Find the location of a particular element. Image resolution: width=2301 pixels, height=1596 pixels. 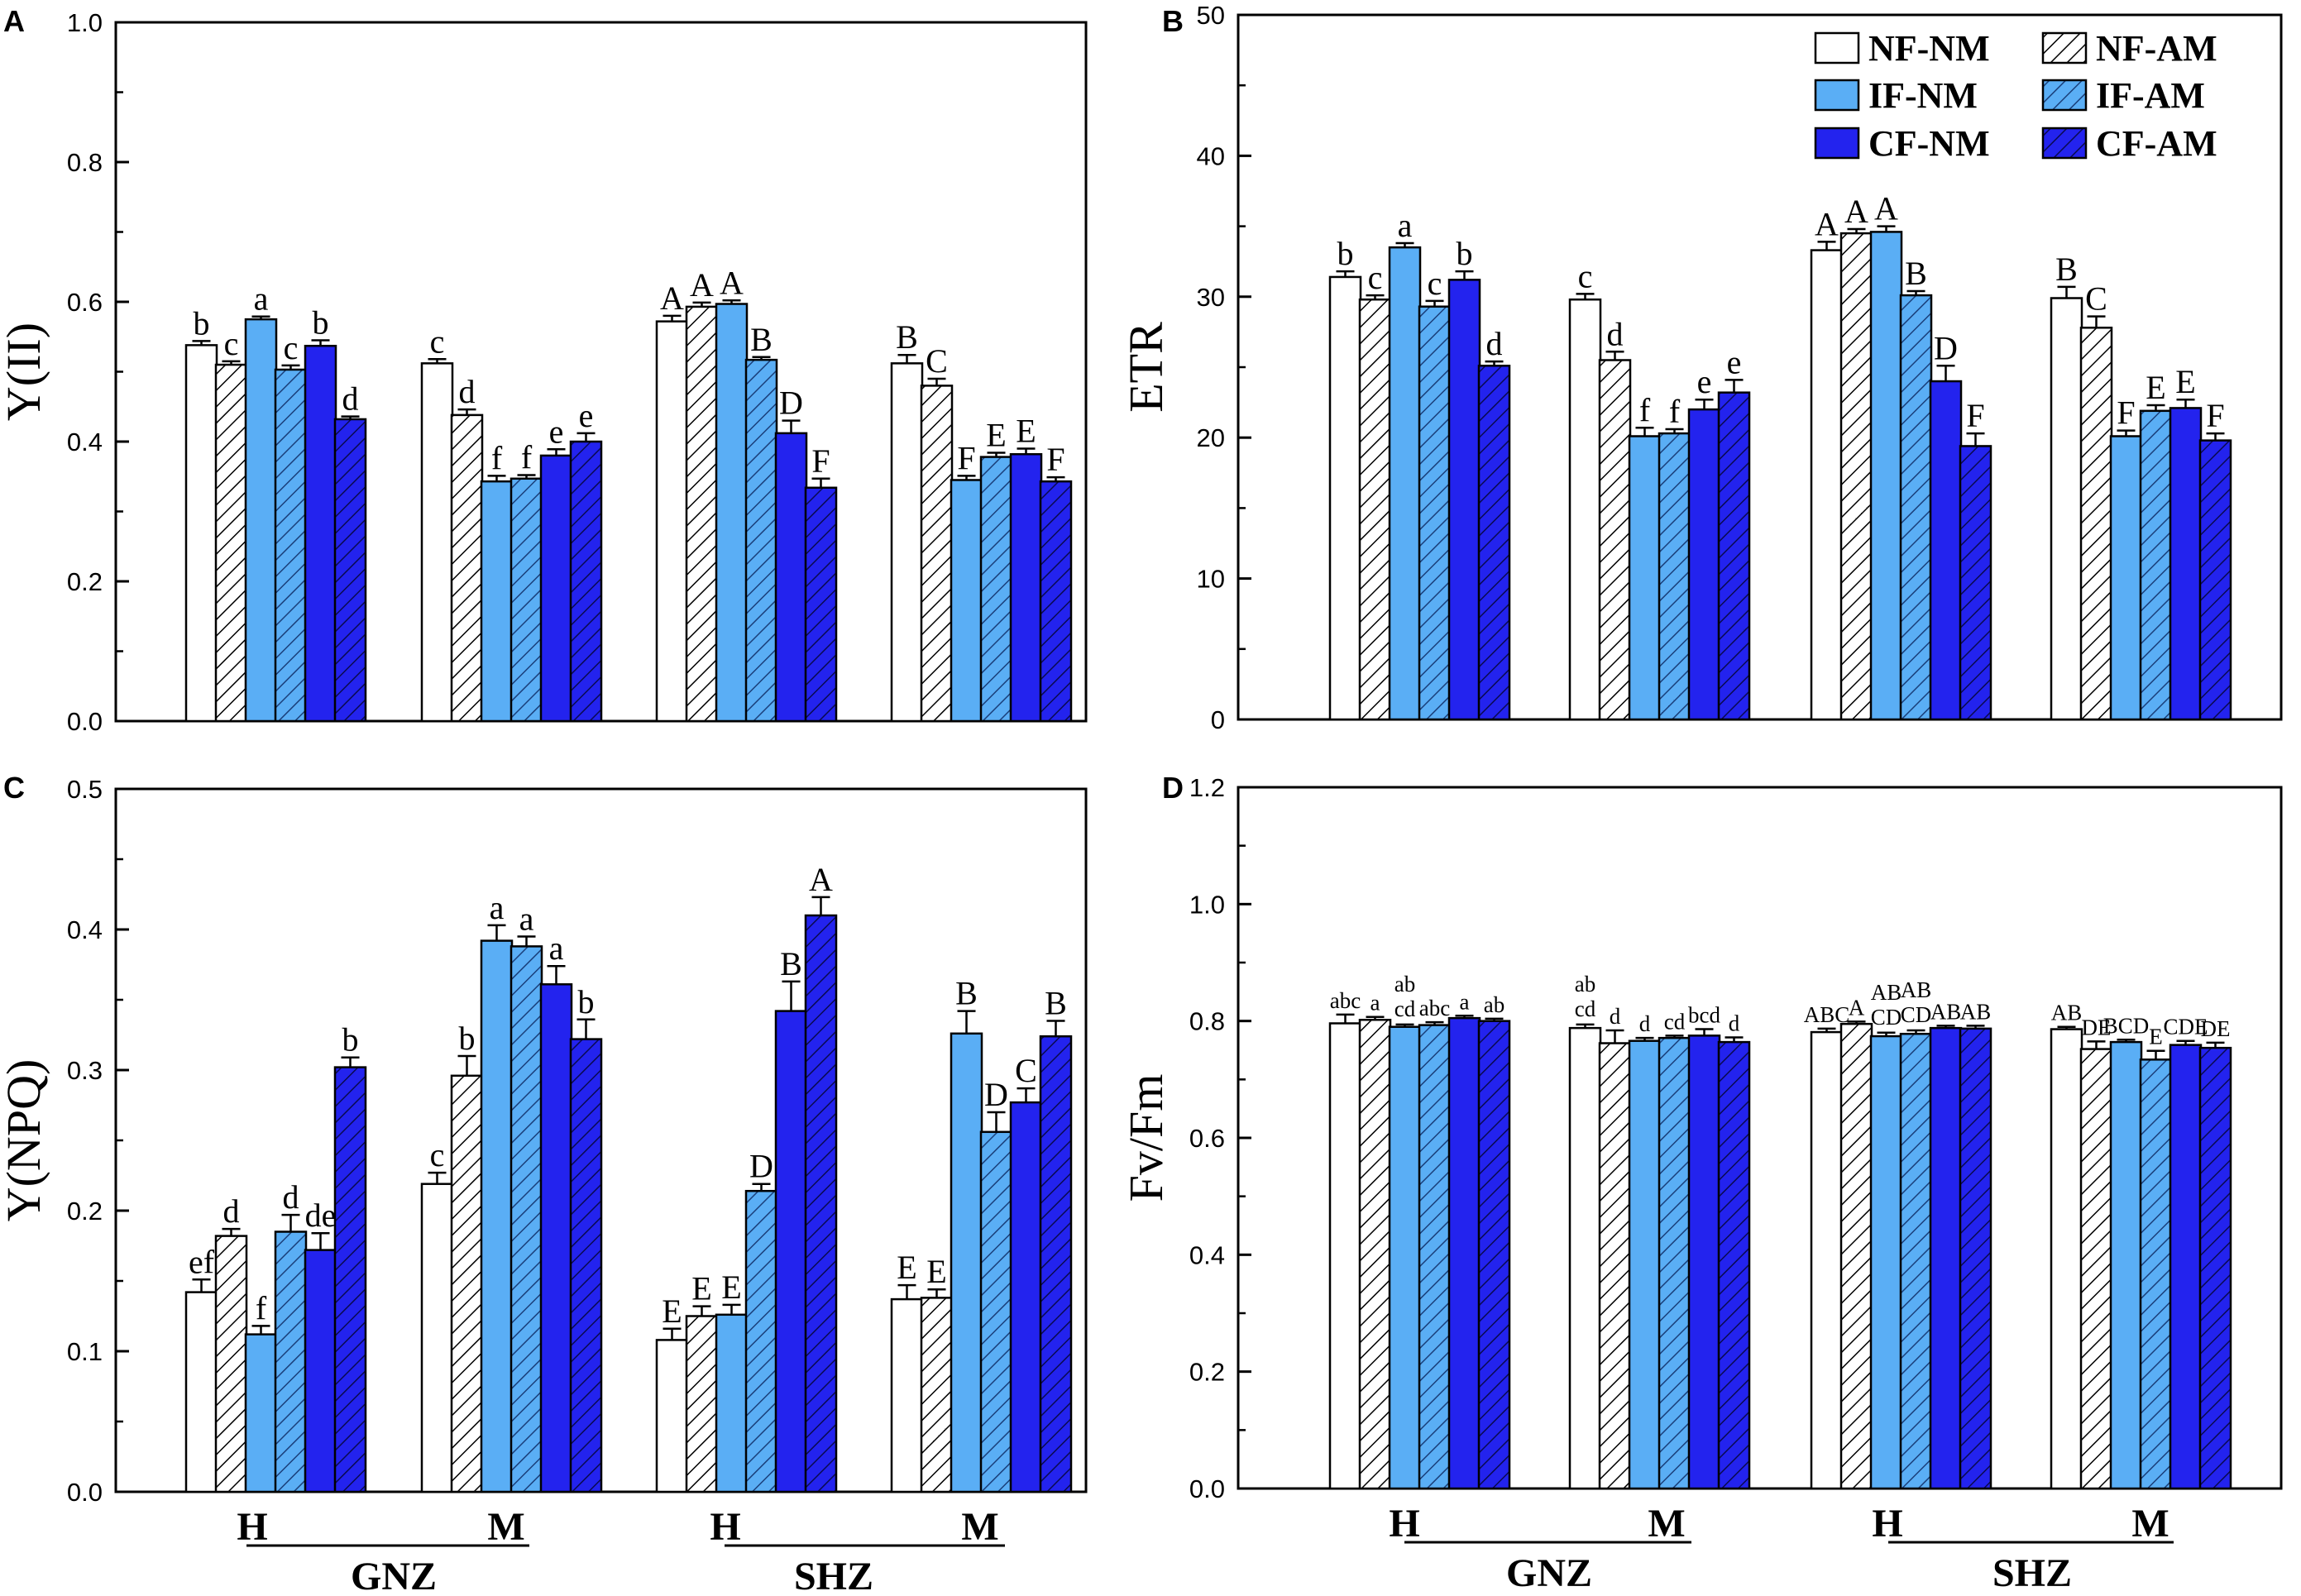

panel-letter: C is located at coordinates (14, 788).